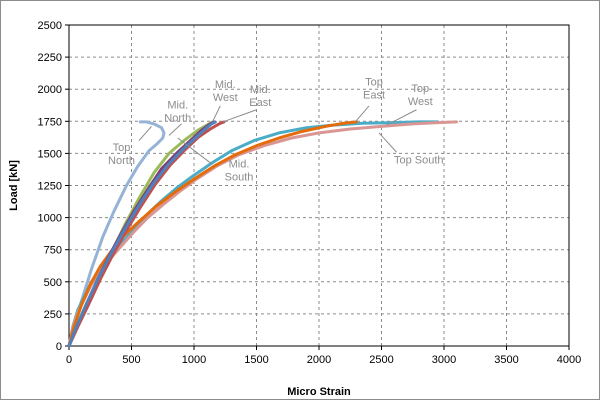 The width and height of the screenshot is (600, 400). Describe the element at coordinates (69, 360) in the screenshot. I see `x-tick-label: 0` at that location.